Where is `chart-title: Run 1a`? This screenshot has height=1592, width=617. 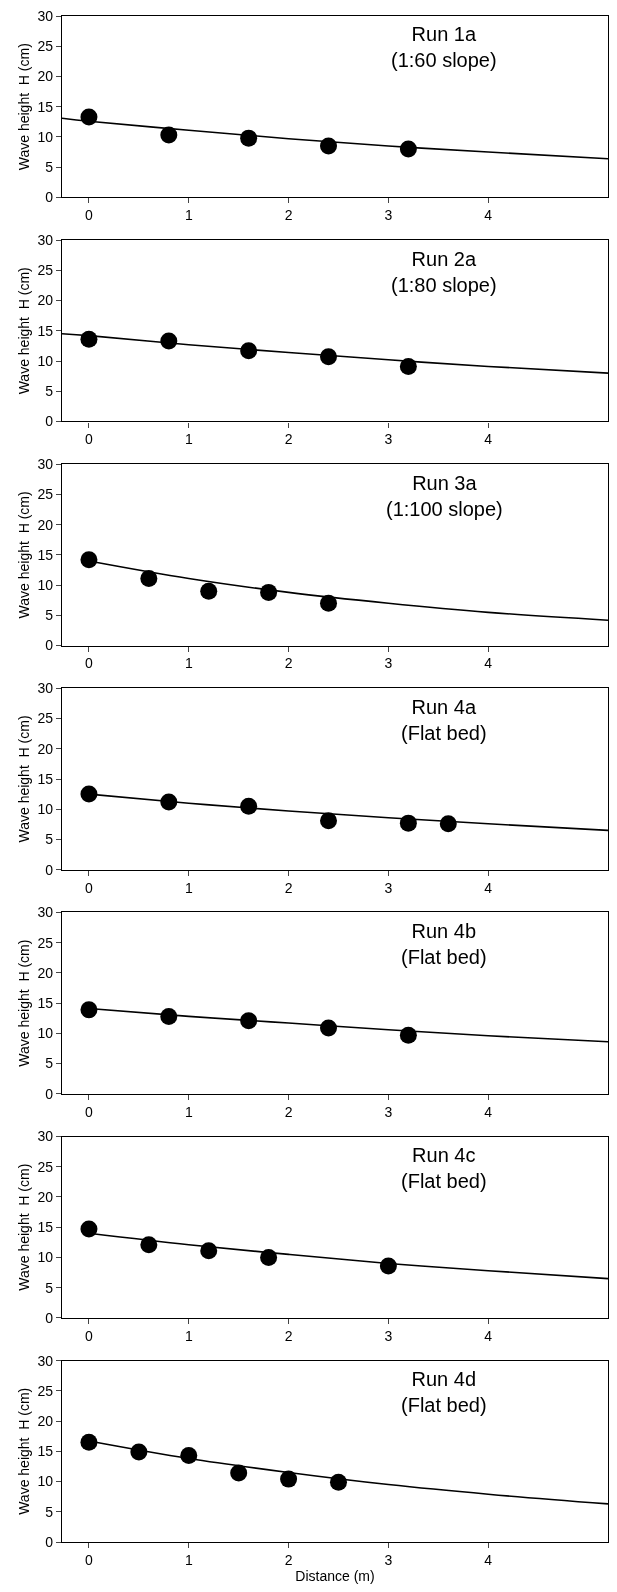 chart-title: Run 1a is located at coordinates (444, 34).